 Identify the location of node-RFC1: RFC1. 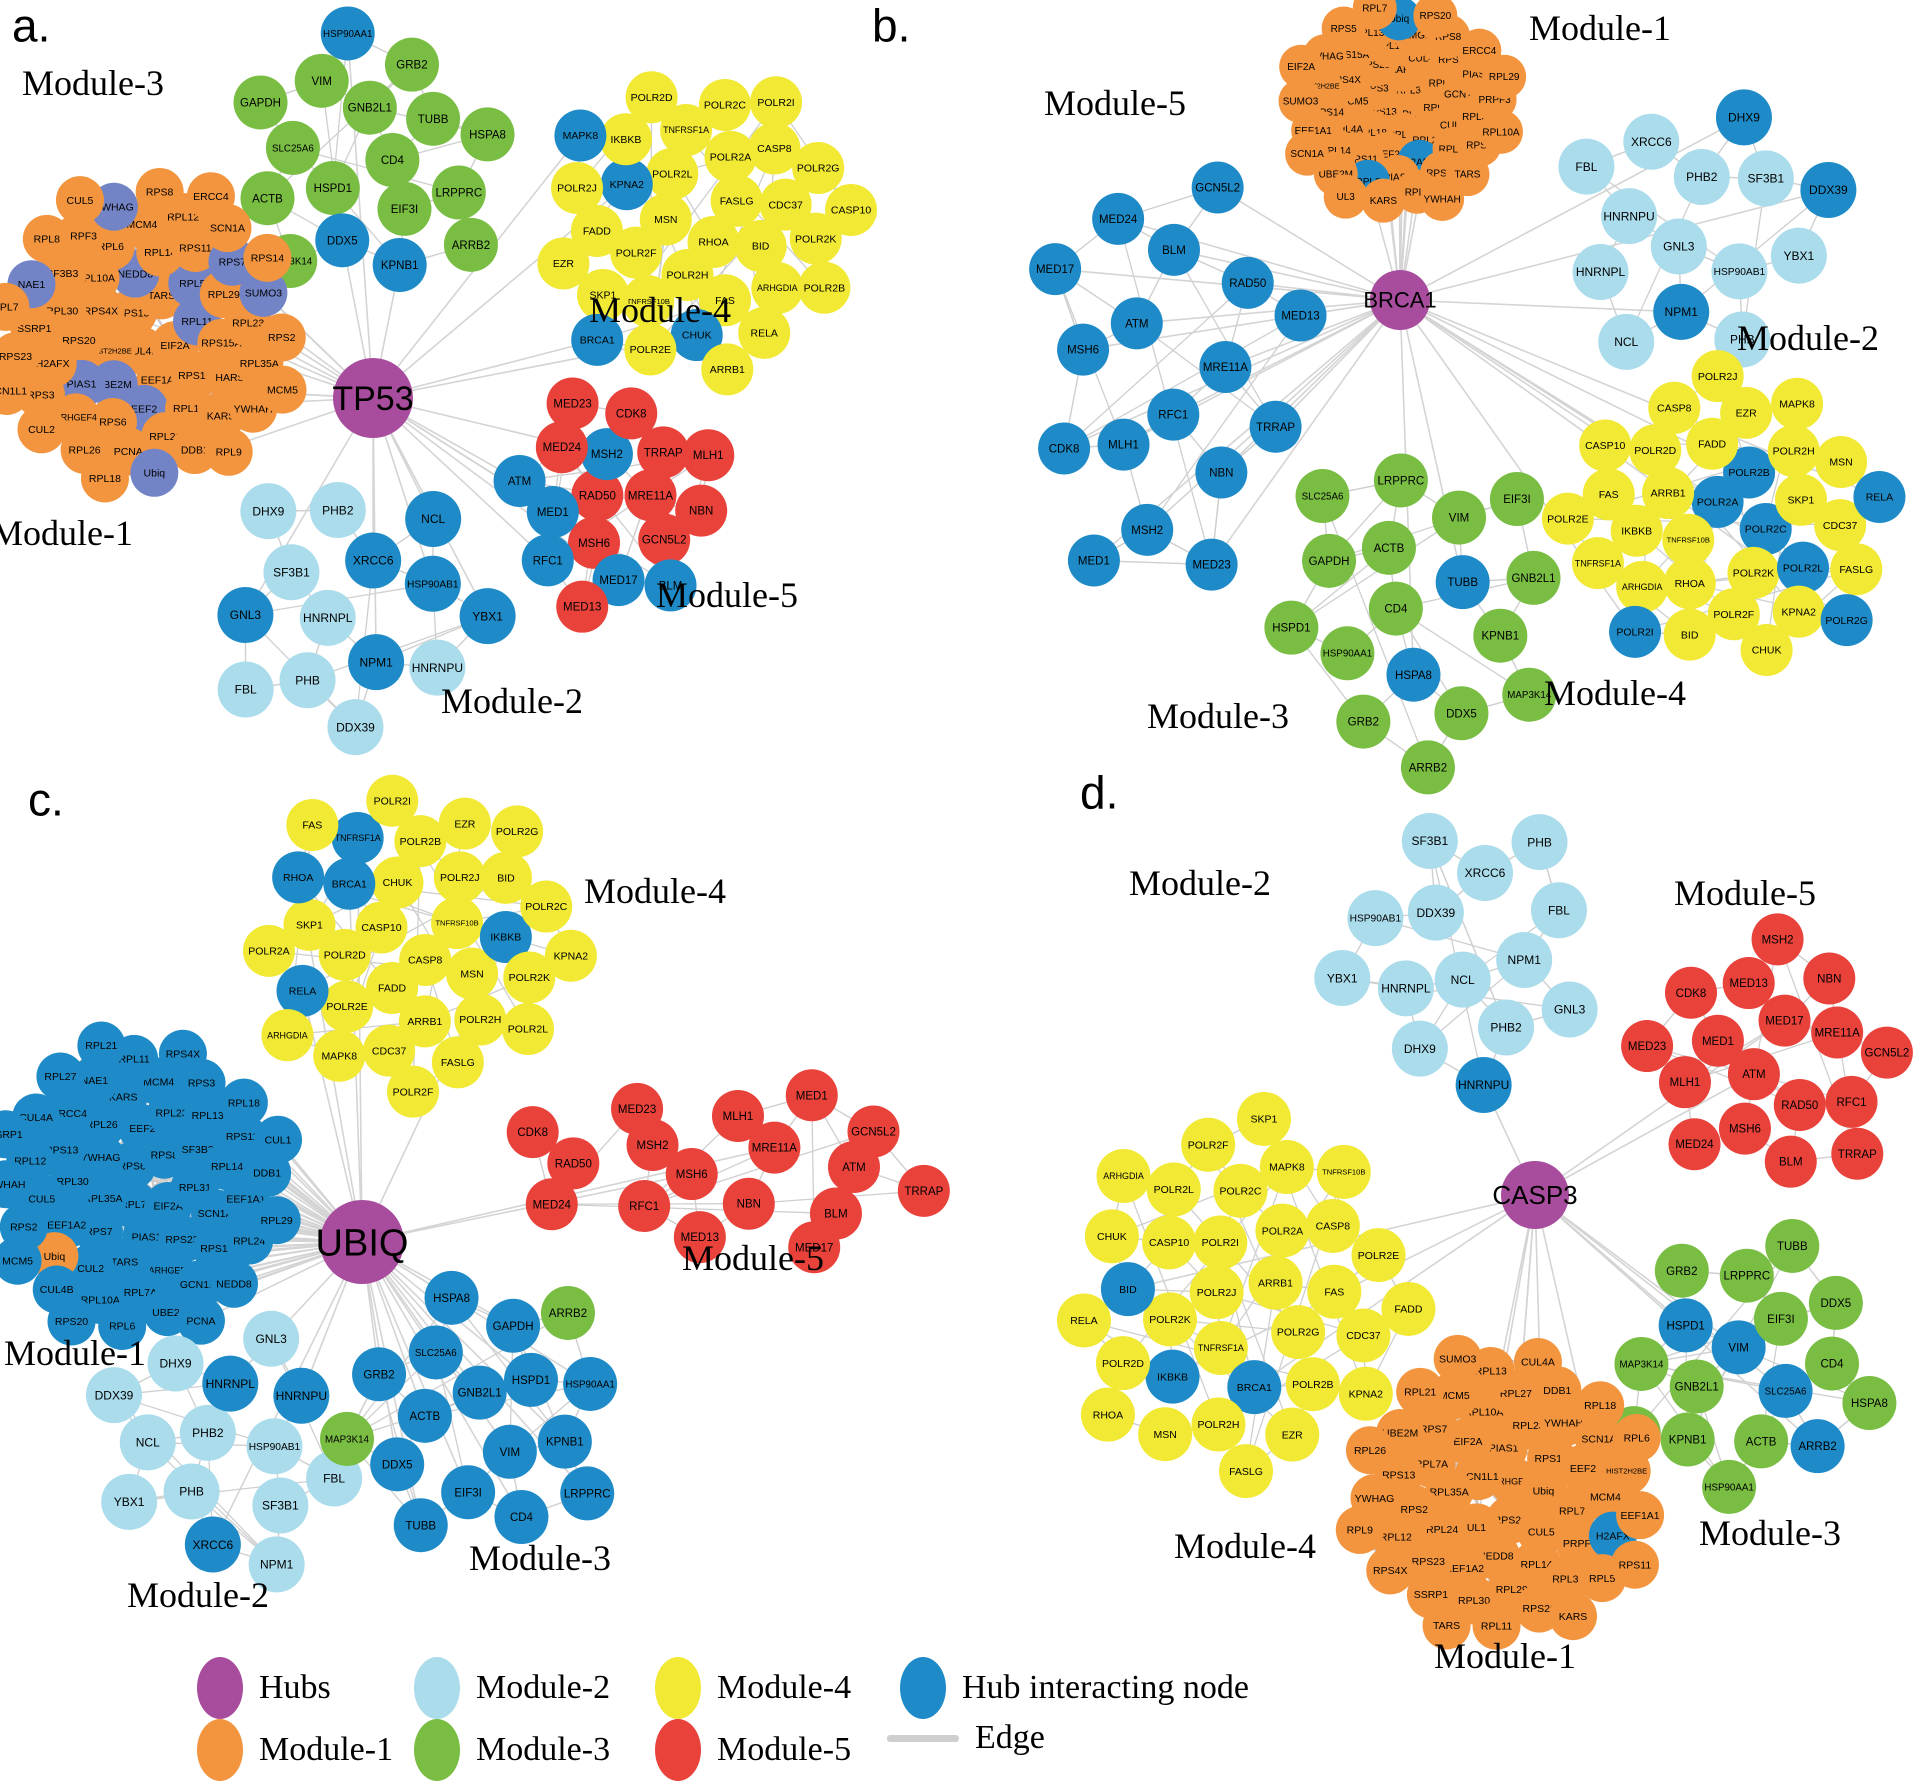
(548, 560).